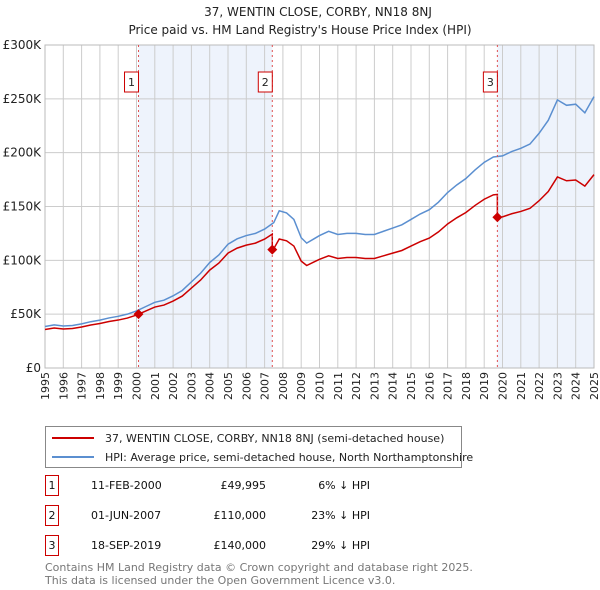  I want to click on sale-row: 2 01-JUN-2007 £110,000 23% ↓ HPI, so click(215, 516).